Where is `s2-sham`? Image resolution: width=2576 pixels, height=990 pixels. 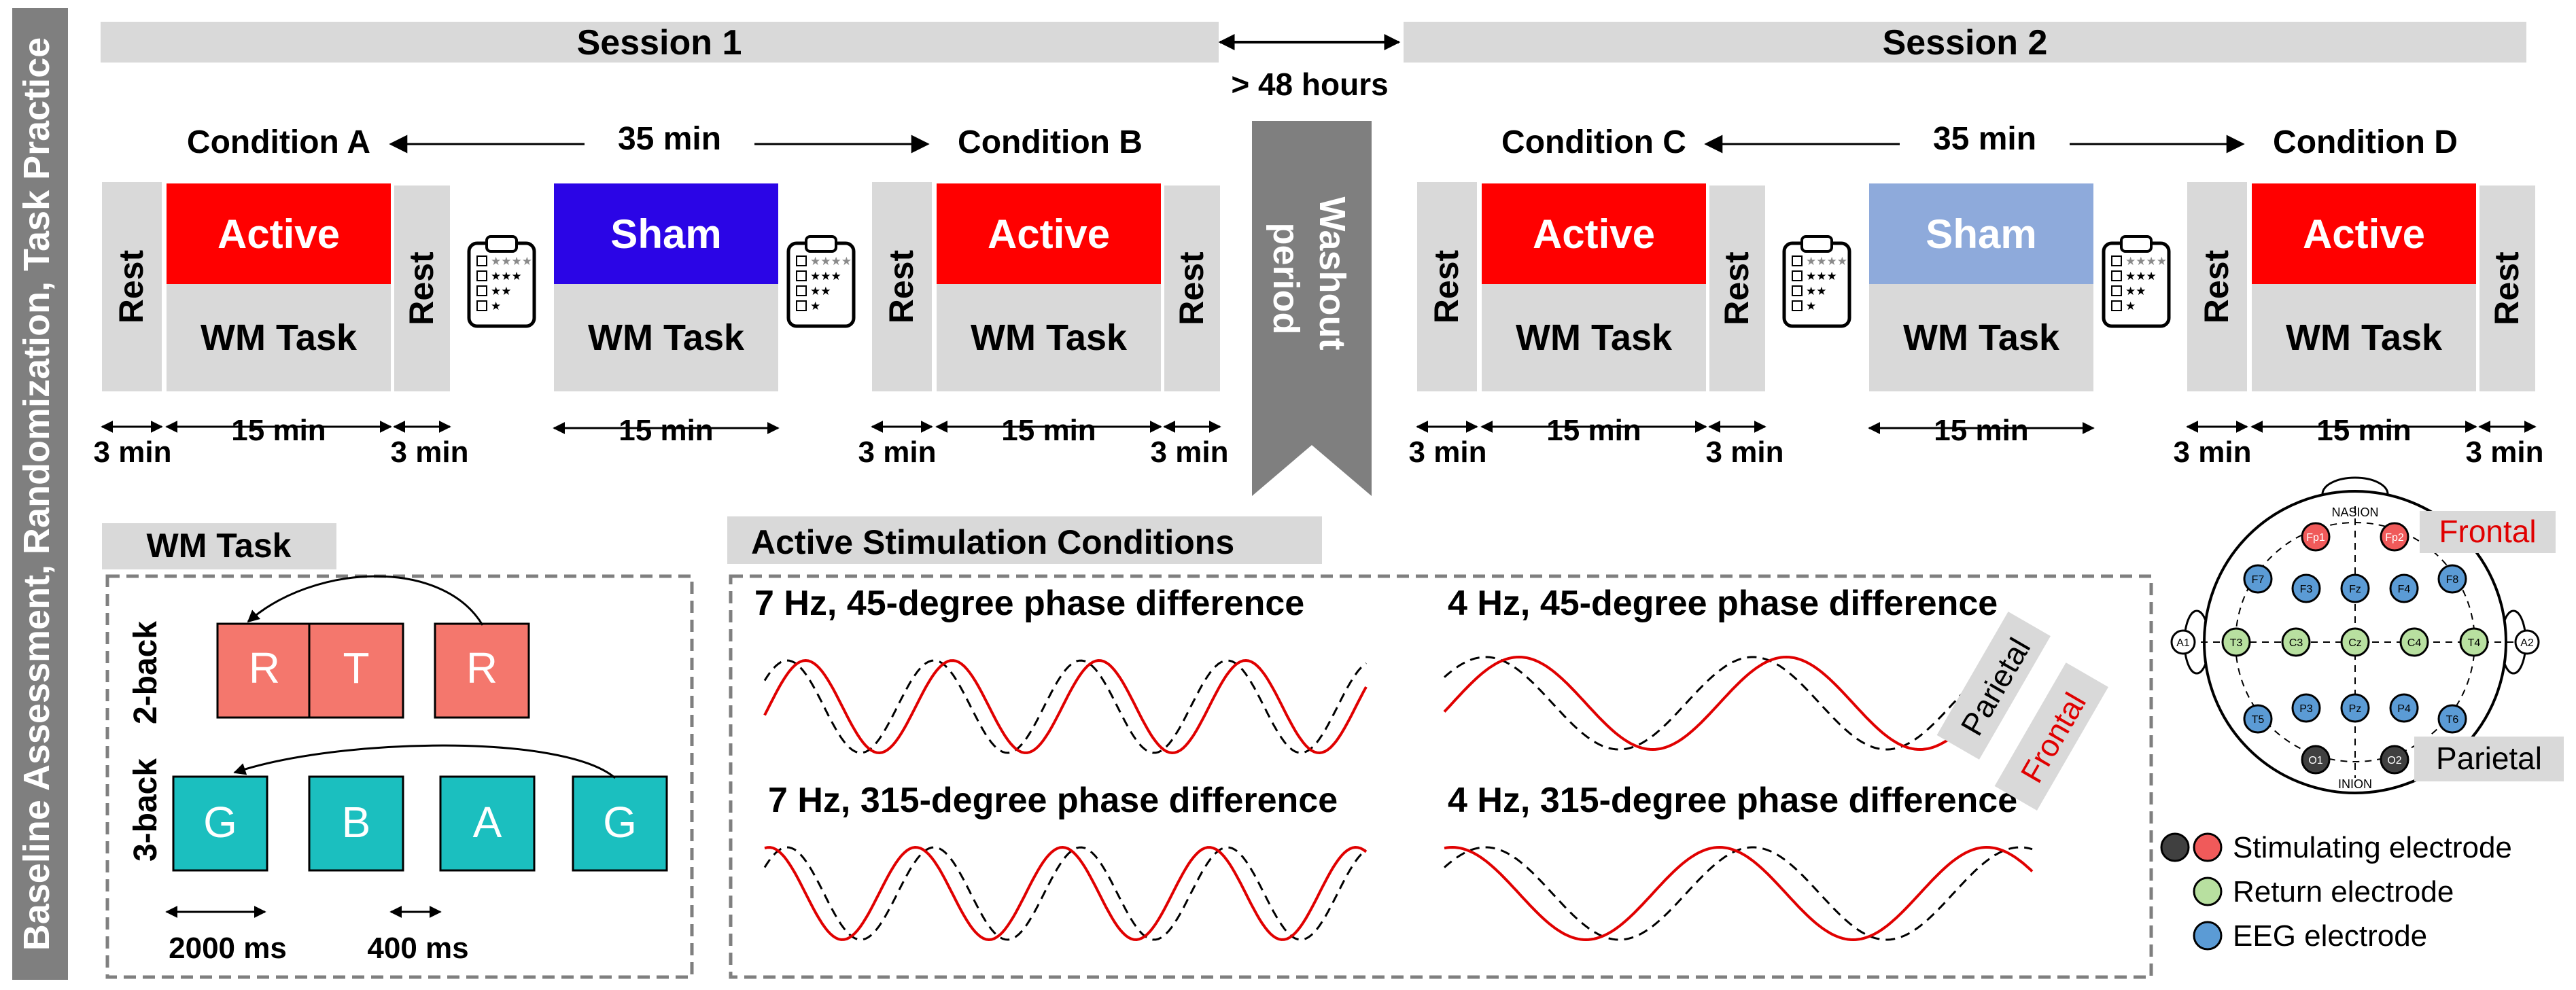
s2-sham is located at coordinates (1981, 233).